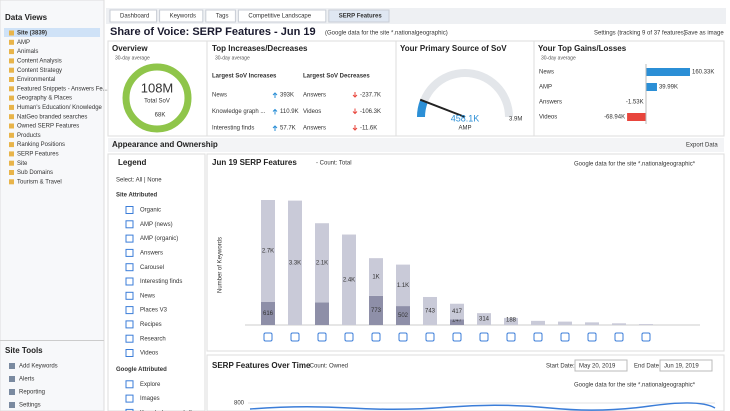 The height and width of the screenshot is (411, 730). Describe the element at coordinates (149, 354) in the screenshot. I see `legend-item: Videos` at that location.